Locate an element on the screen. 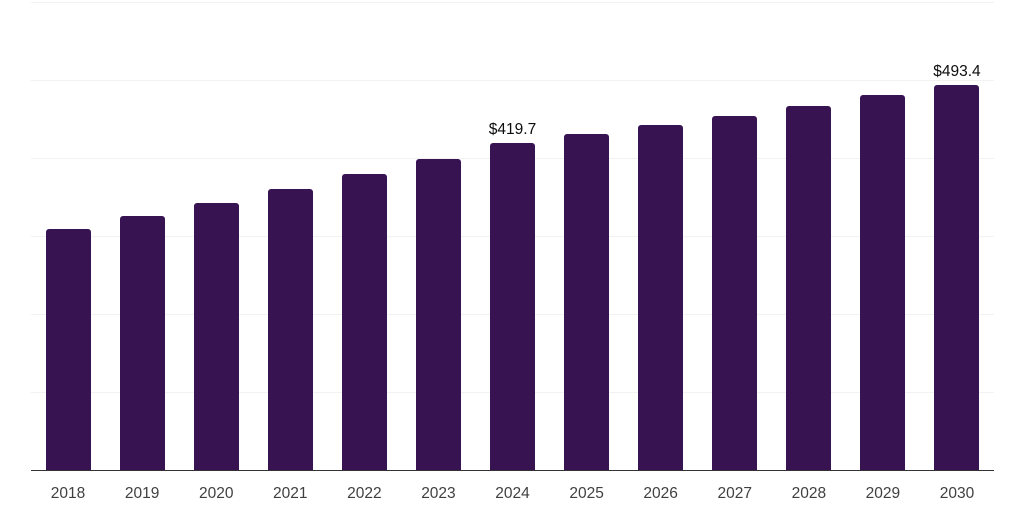 This screenshot has height=512, width=1024. bar-2030: $493.4 is located at coordinates (957, 266).